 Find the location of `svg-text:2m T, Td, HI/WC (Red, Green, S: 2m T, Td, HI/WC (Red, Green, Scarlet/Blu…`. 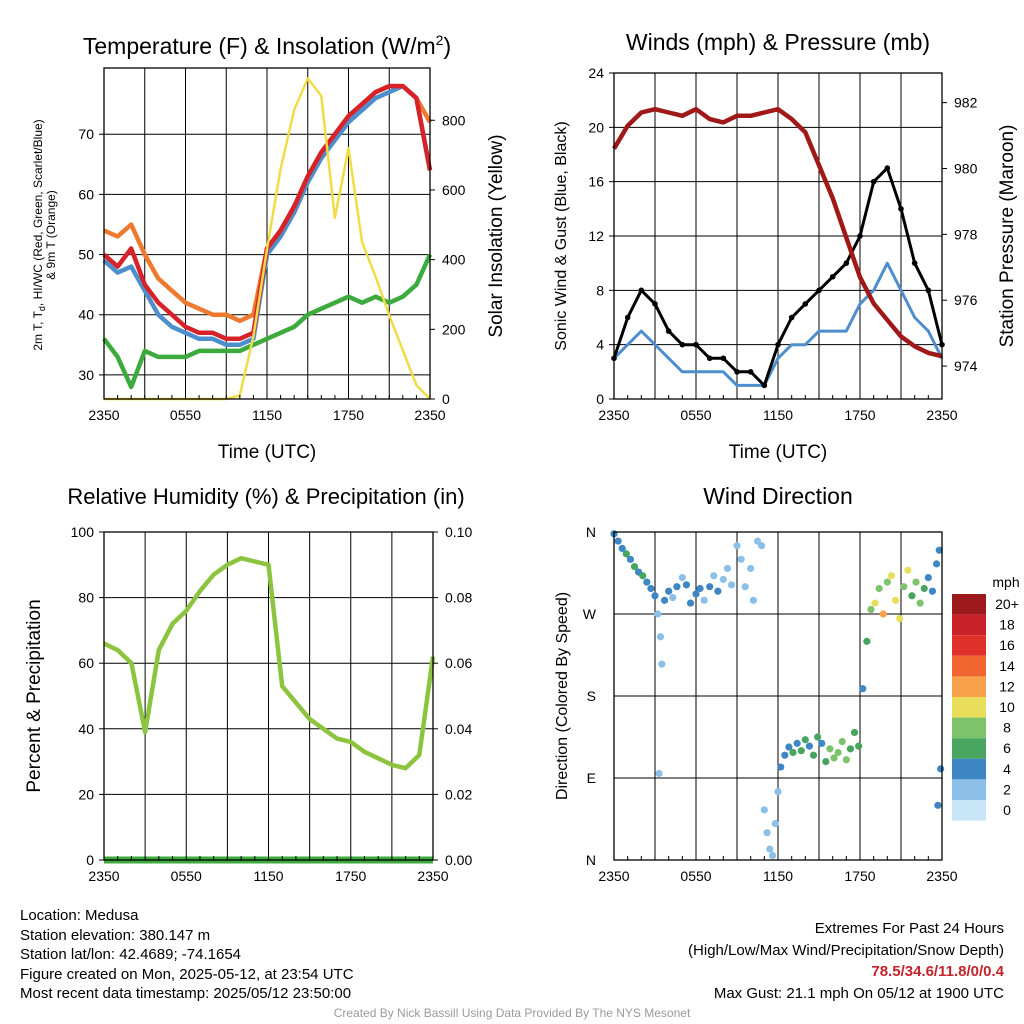

svg-text:2m T, Td, HI/WC (Red, Green, S: 2m T, Td, HI/WC (Red, Green, Scarlet/Blu… is located at coordinates (39, 234).